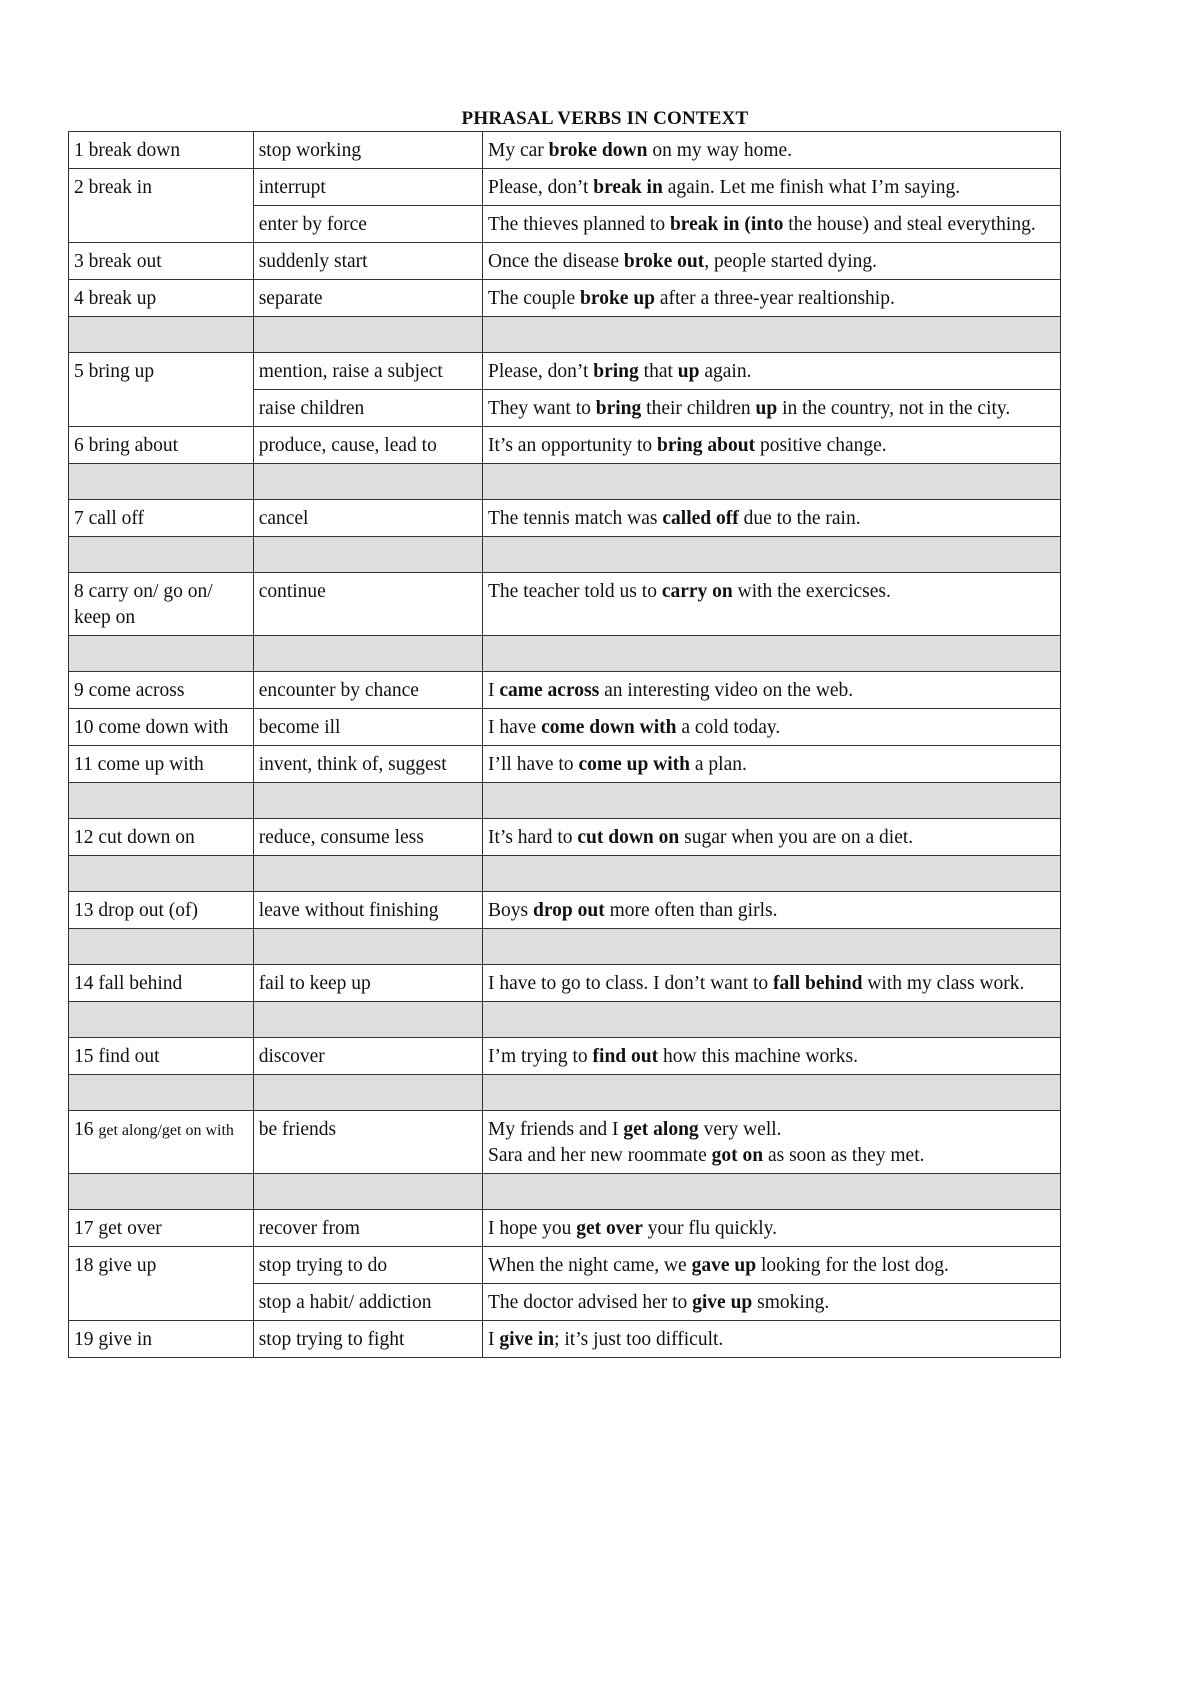 This screenshot has height=1696, width=1200. I want to click on example-phrasal-verb: broke out, so click(664, 261).